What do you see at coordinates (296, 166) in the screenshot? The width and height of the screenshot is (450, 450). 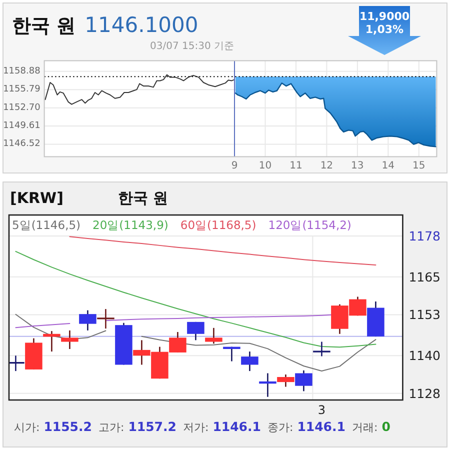 I see `x-tick-label: 11` at bounding box center [296, 166].